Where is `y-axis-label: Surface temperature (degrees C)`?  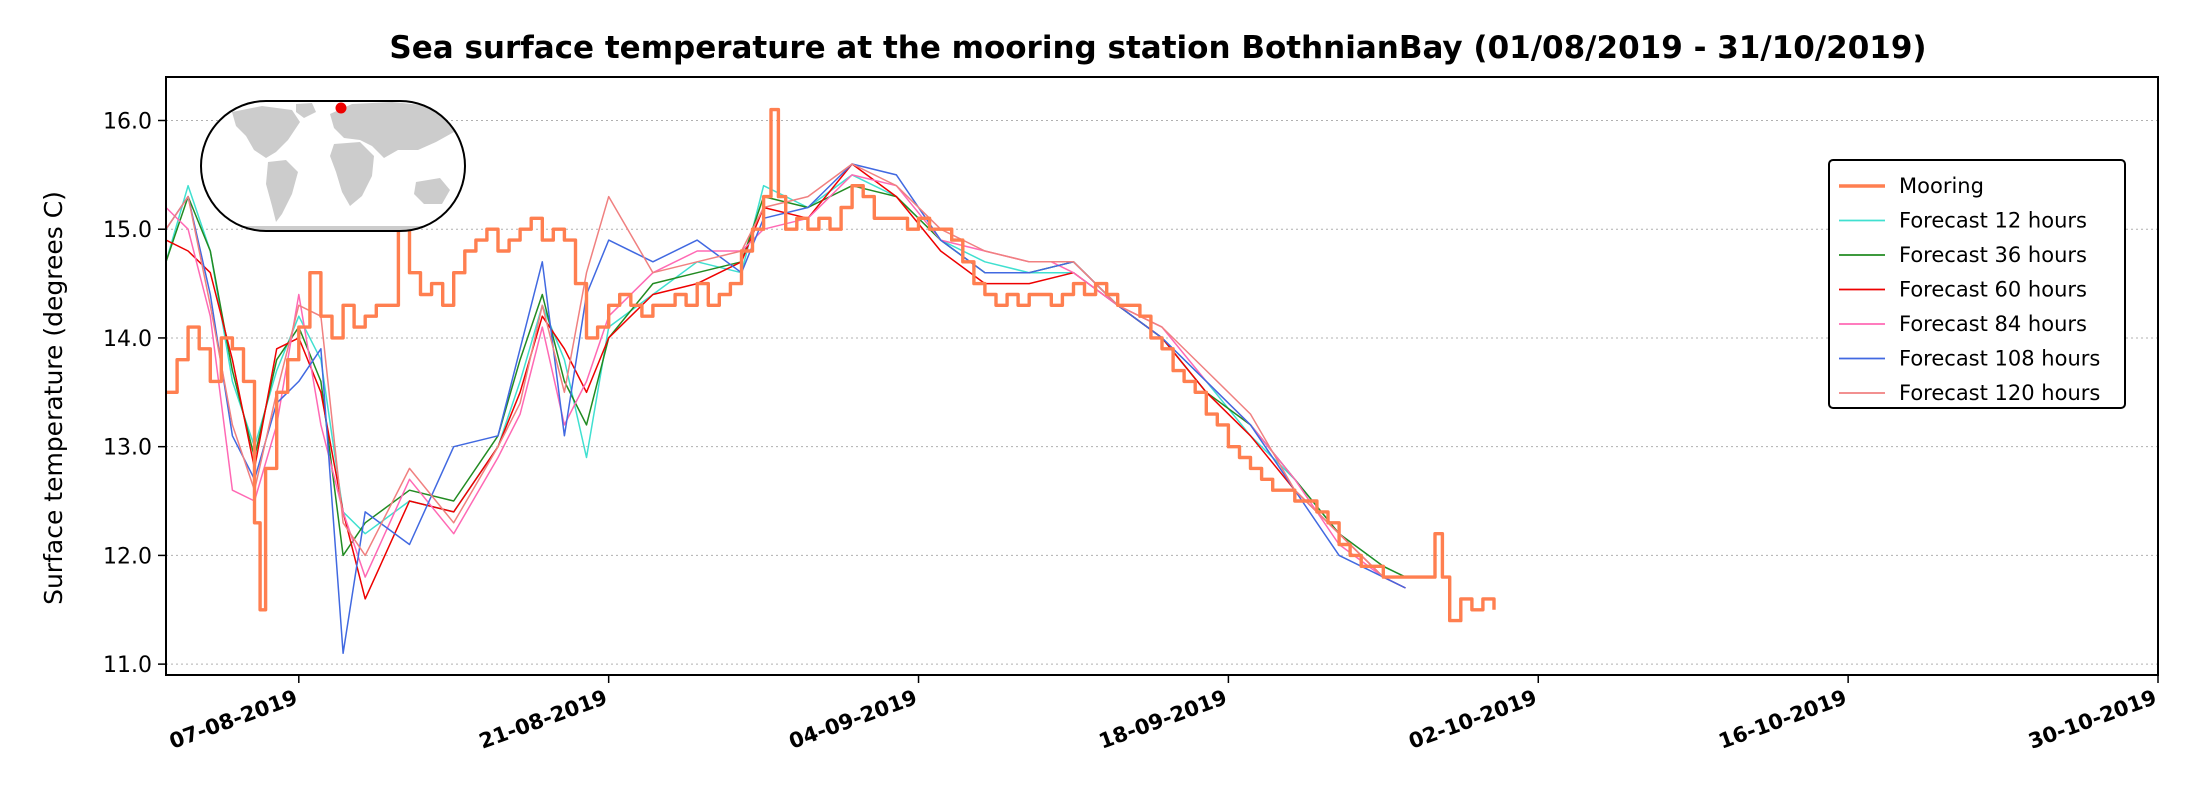 y-axis-label: Surface temperature (degrees C) is located at coordinates (53, 398).